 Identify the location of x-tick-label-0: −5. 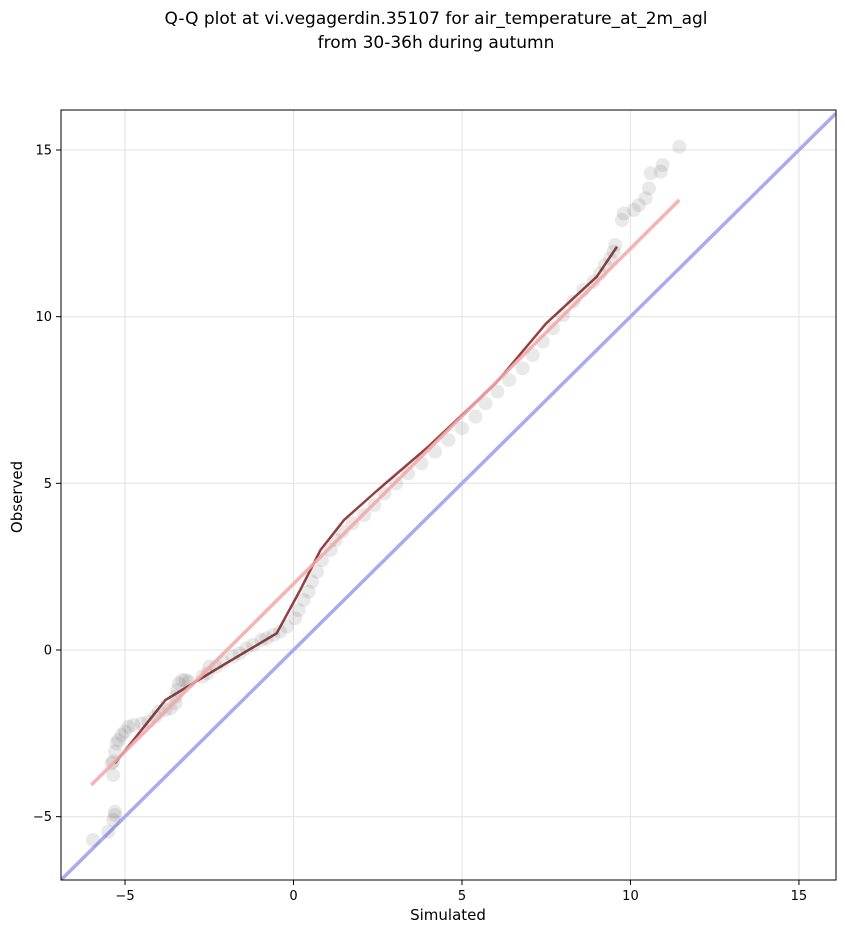
(124, 896).